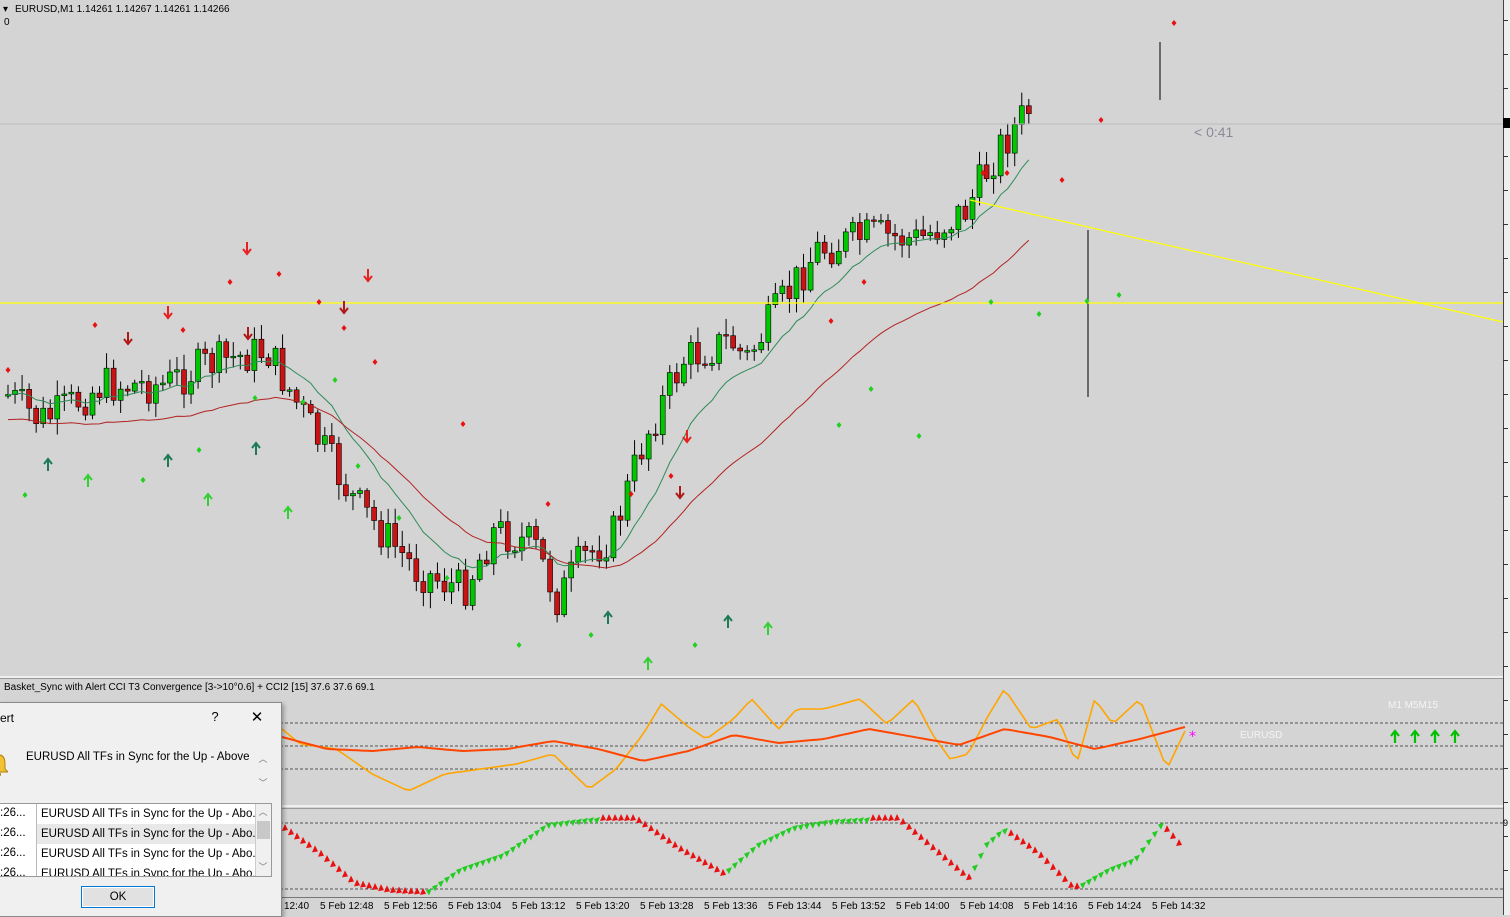 The image size is (1510, 917). What do you see at coordinates (667, 906) in the screenshot?
I see `time-tick-label: 5 Feb 13:28` at bounding box center [667, 906].